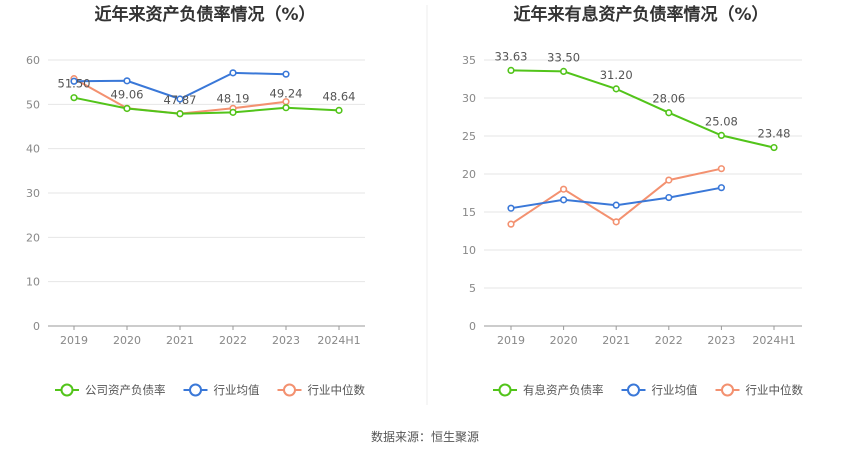  What do you see at coordinates (469, 60) in the screenshot?
I see `y-tick-label: 35` at bounding box center [469, 60].